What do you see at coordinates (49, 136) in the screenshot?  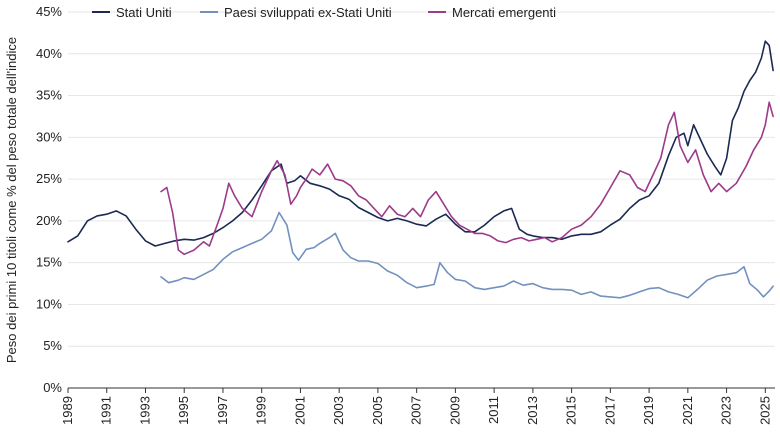 I see `y-tick-label: 30%` at bounding box center [49, 136].